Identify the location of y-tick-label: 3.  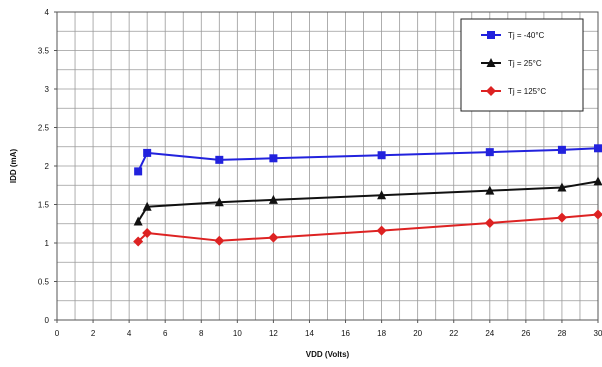
(47, 89).